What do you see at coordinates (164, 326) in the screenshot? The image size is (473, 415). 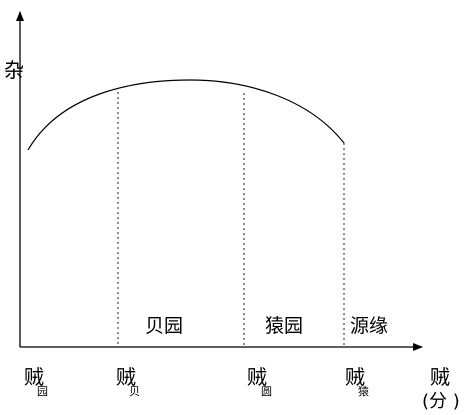 I see `zone-label-2: 贝园` at bounding box center [164, 326].